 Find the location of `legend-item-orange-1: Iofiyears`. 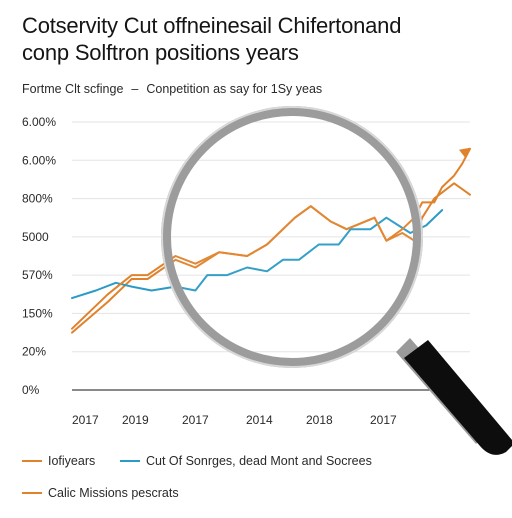

legend-item-orange-1: Iofiyears is located at coordinates (58, 461).